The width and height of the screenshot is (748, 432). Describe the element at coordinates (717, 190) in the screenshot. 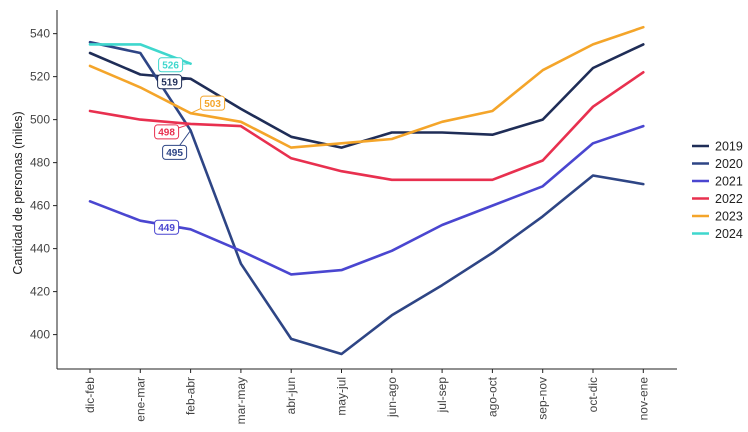

I see `legend: 2019 2020 2021 2022 2023 2024` at that location.